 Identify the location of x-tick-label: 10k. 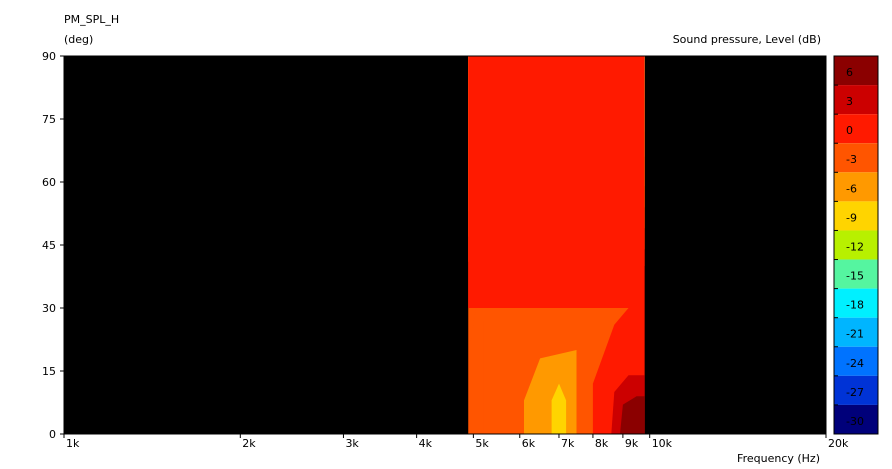
(662, 443).